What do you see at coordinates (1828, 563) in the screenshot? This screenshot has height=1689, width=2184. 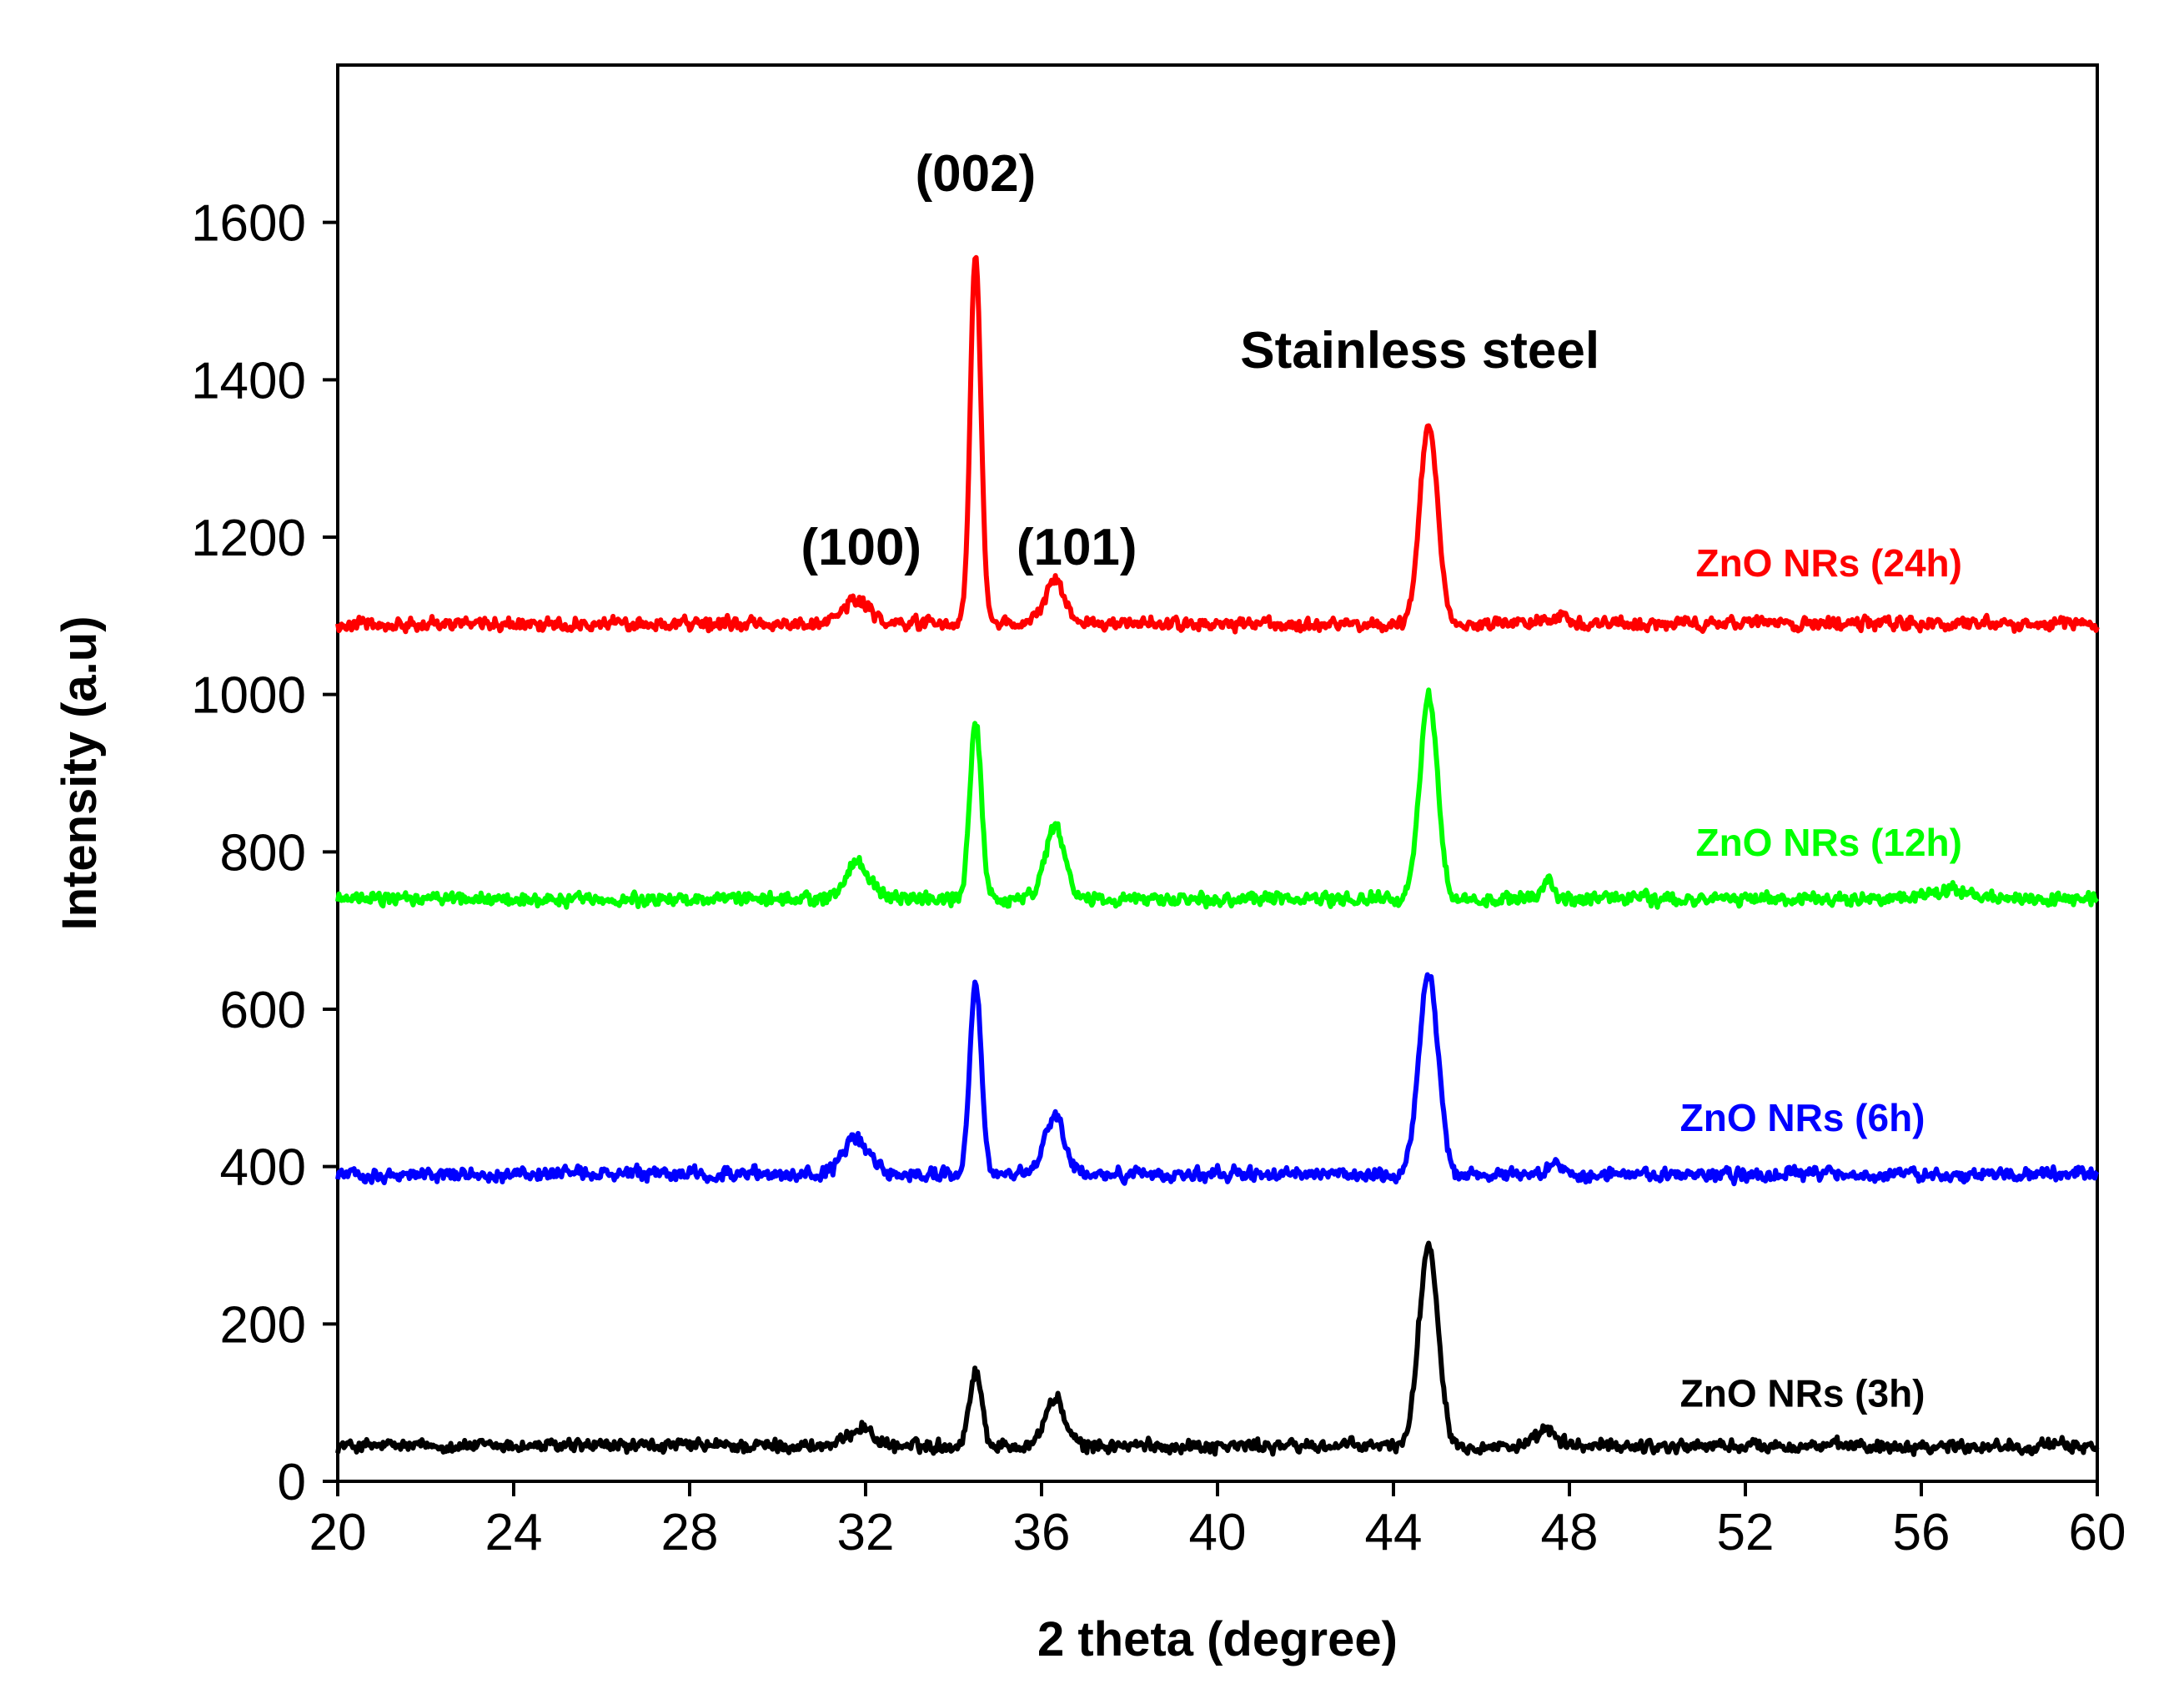 I see `series-label: ZnO NRs (24h)` at bounding box center [1828, 563].